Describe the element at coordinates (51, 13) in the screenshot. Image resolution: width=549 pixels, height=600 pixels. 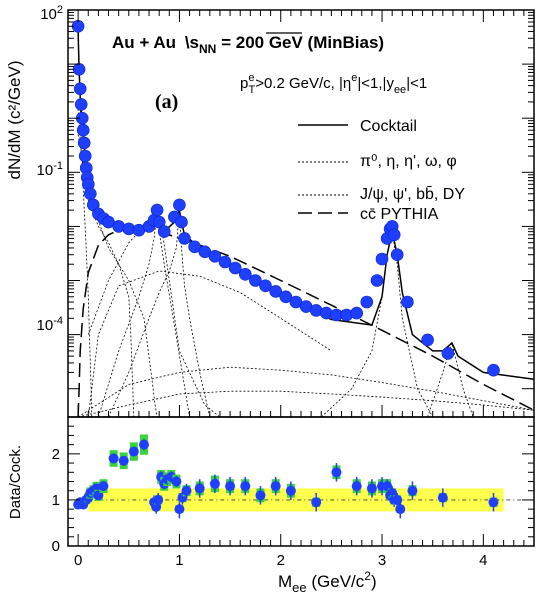
I see `y-tick-label-1e2: 10²` at that location.